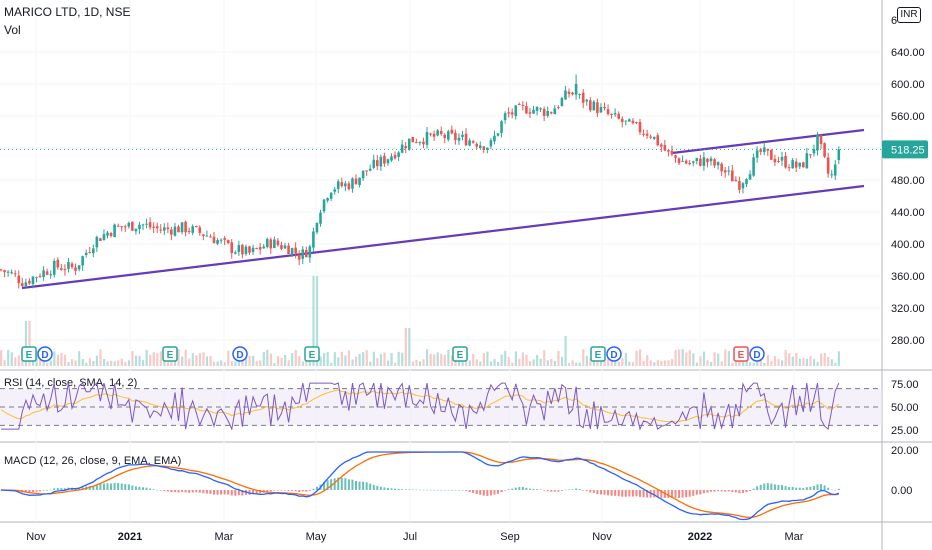 The image size is (932, 550). I want to click on earnings-marker-label: E, so click(598, 355).